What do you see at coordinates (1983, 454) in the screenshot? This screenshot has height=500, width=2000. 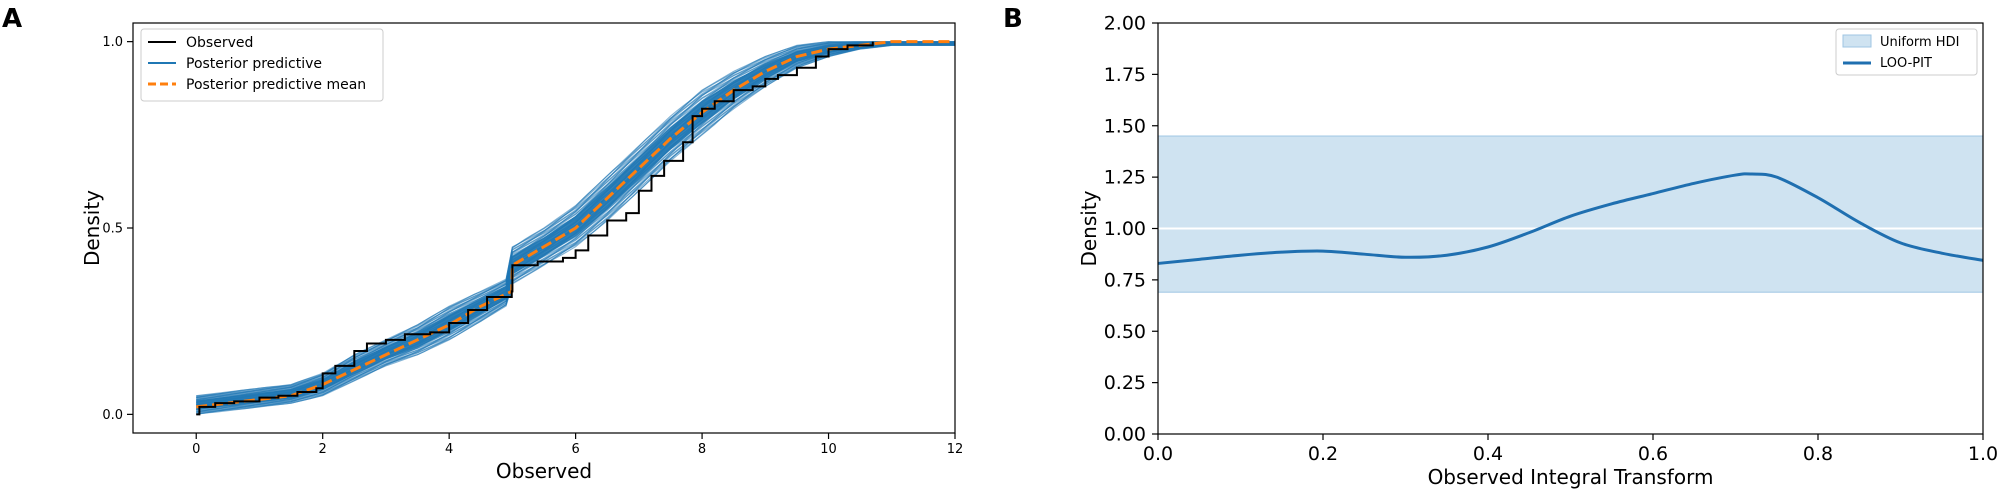 I see `x-tick-label: 1.0` at bounding box center [1983, 454].